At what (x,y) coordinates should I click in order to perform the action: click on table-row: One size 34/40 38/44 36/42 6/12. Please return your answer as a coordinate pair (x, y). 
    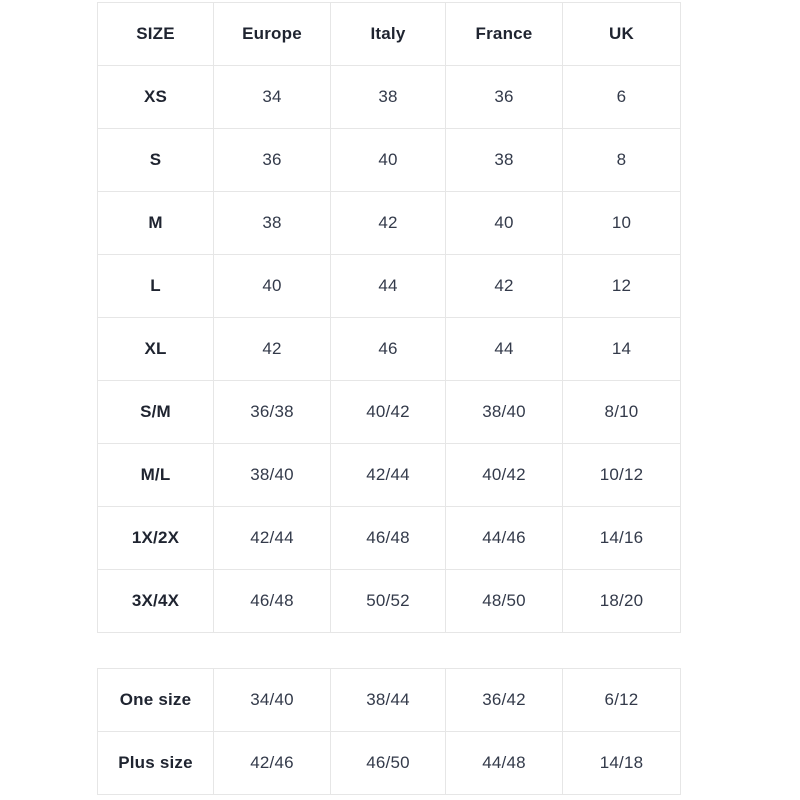
    Looking at the image, I should click on (389, 700).